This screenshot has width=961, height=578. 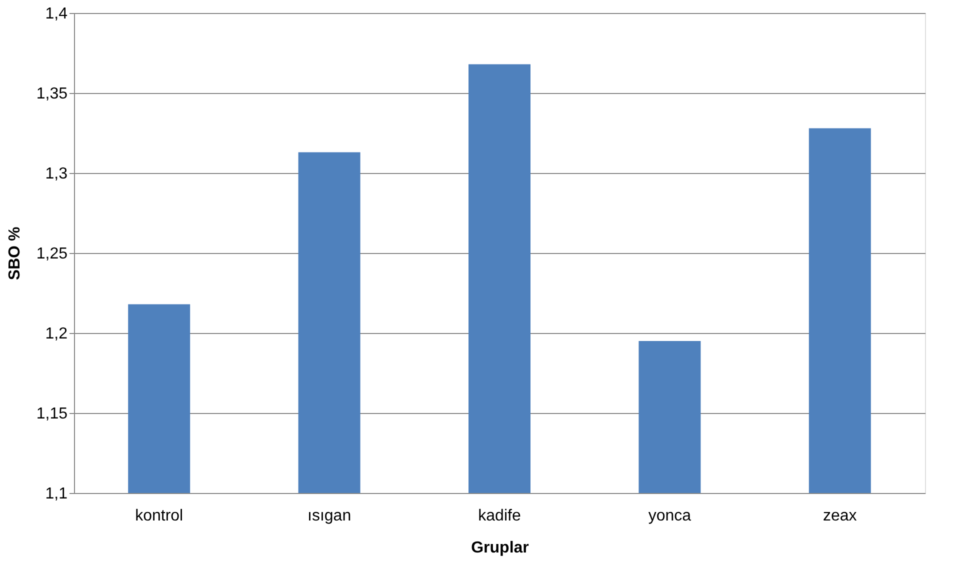 What do you see at coordinates (56, 174) in the screenshot?
I see `y-tick-label: 1,3` at bounding box center [56, 174].